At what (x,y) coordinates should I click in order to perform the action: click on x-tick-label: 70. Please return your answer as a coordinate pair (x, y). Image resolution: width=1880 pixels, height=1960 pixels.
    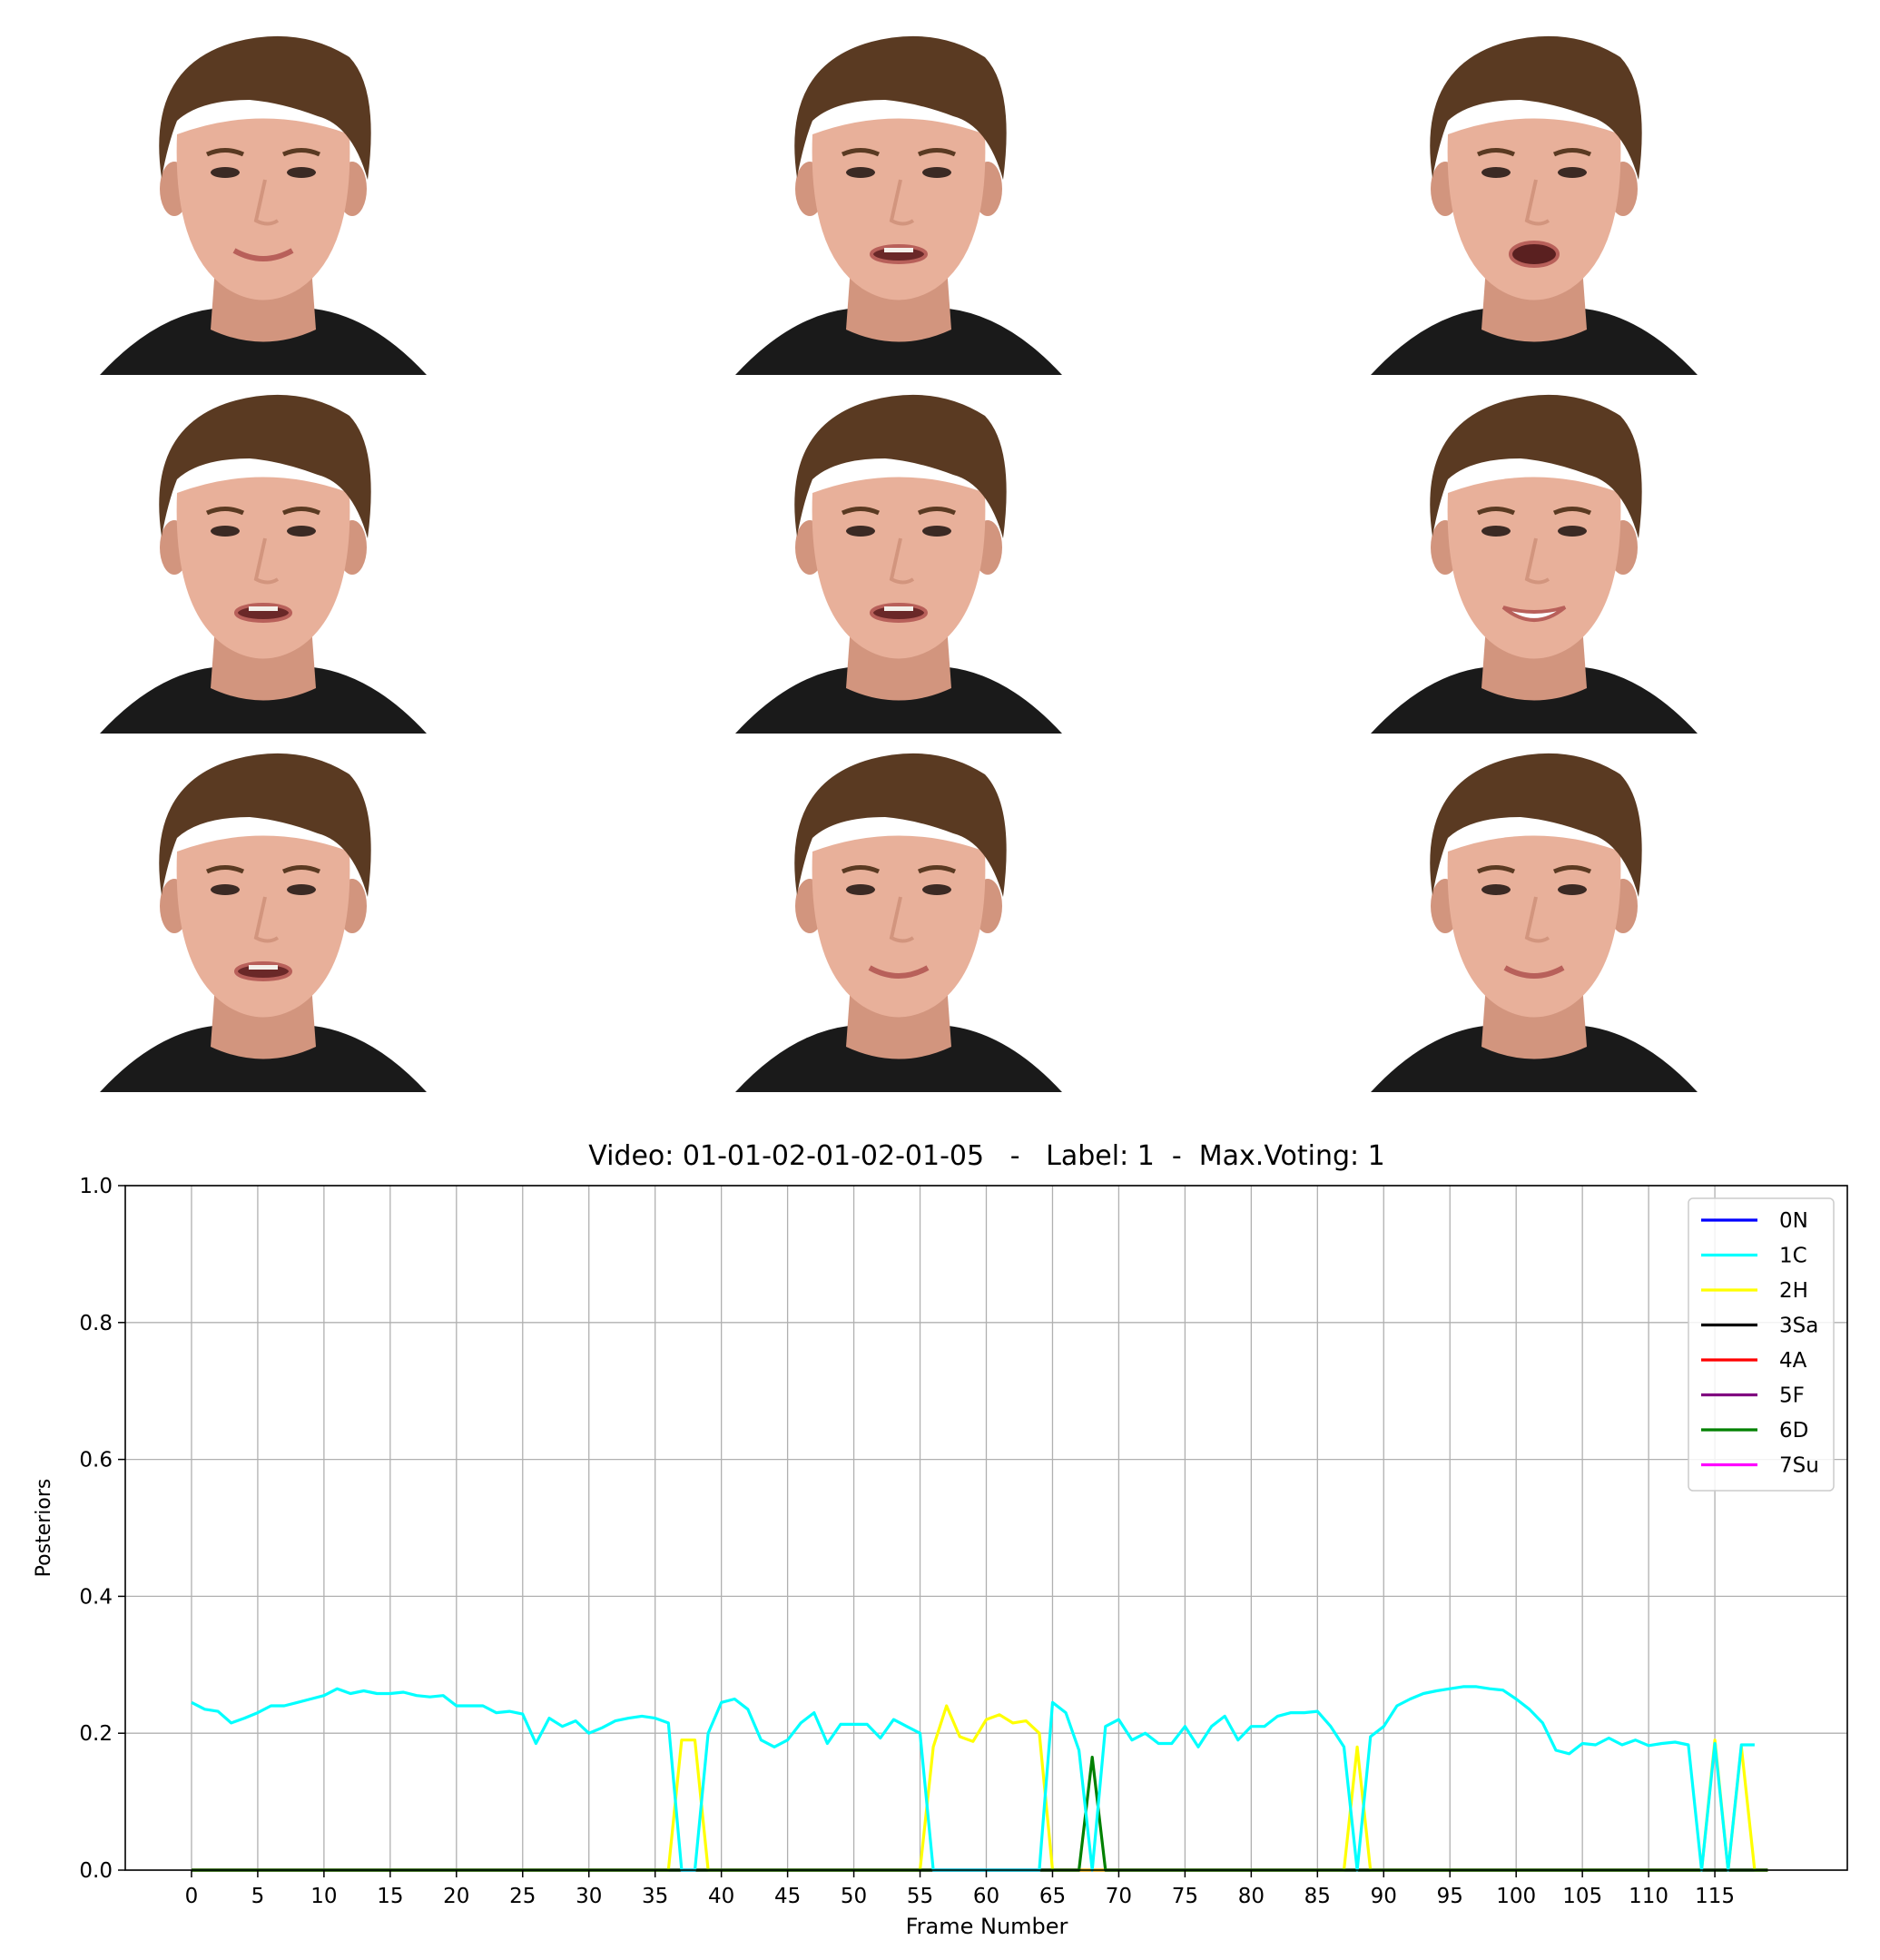
    Looking at the image, I should click on (1119, 1896).